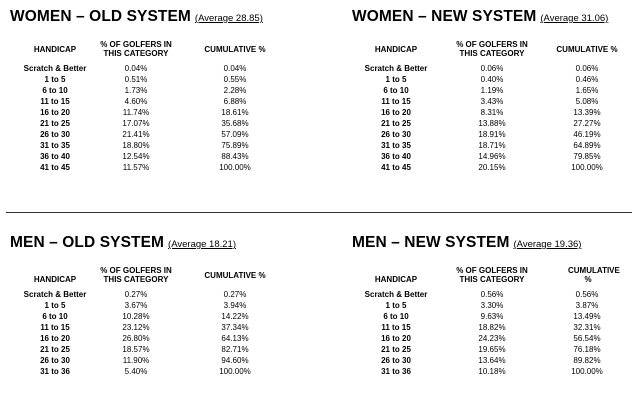  What do you see at coordinates (492, 90) in the screenshot?
I see `percent-cell: 1.19%` at bounding box center [492, 90].